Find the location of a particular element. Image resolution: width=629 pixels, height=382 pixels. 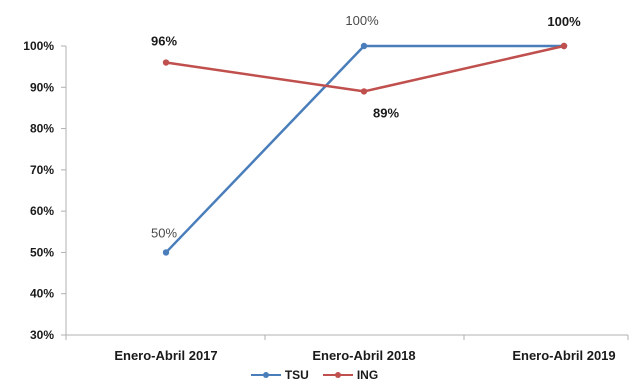

series-line-ing is located at coordinates (365, 68).